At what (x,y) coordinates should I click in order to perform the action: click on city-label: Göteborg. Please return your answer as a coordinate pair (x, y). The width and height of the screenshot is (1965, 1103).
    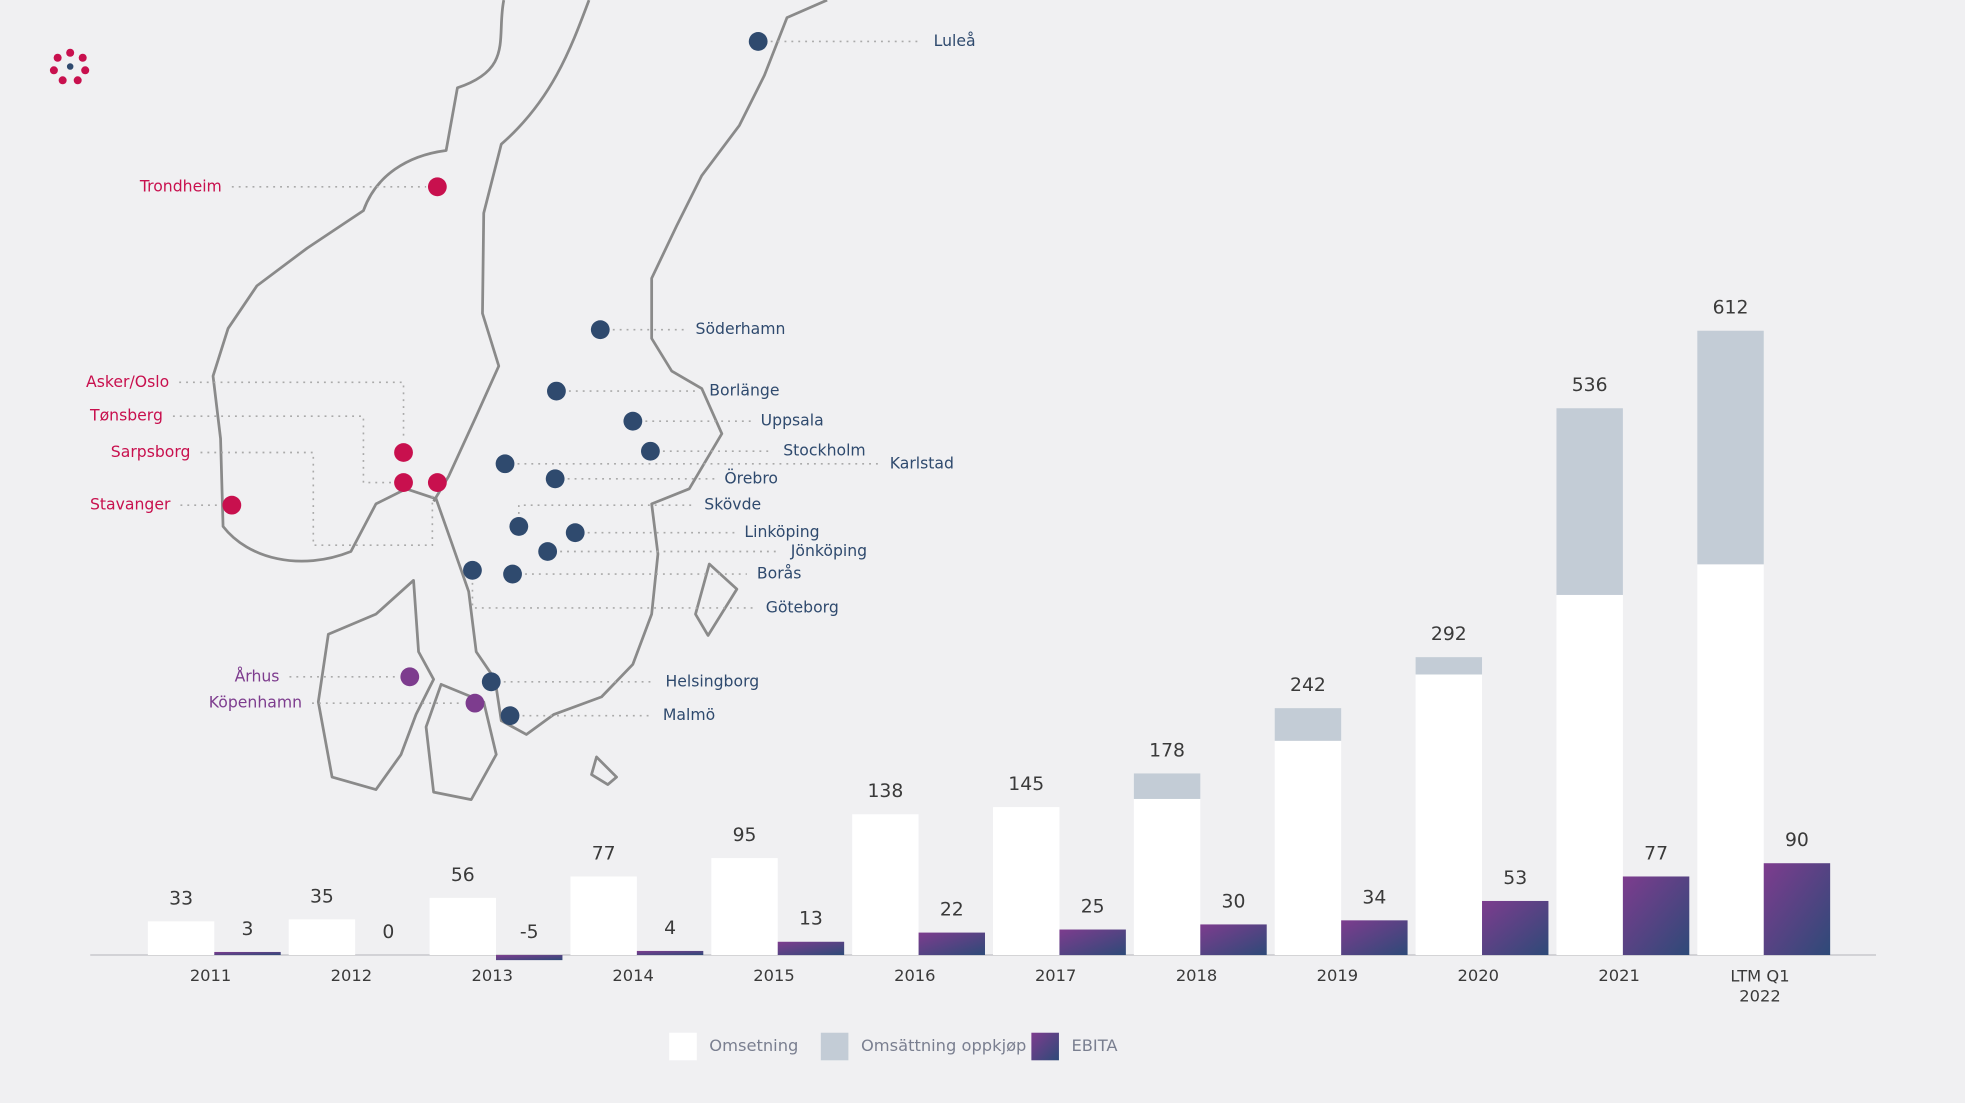
    Looking at the image, I should click on (802, 606).